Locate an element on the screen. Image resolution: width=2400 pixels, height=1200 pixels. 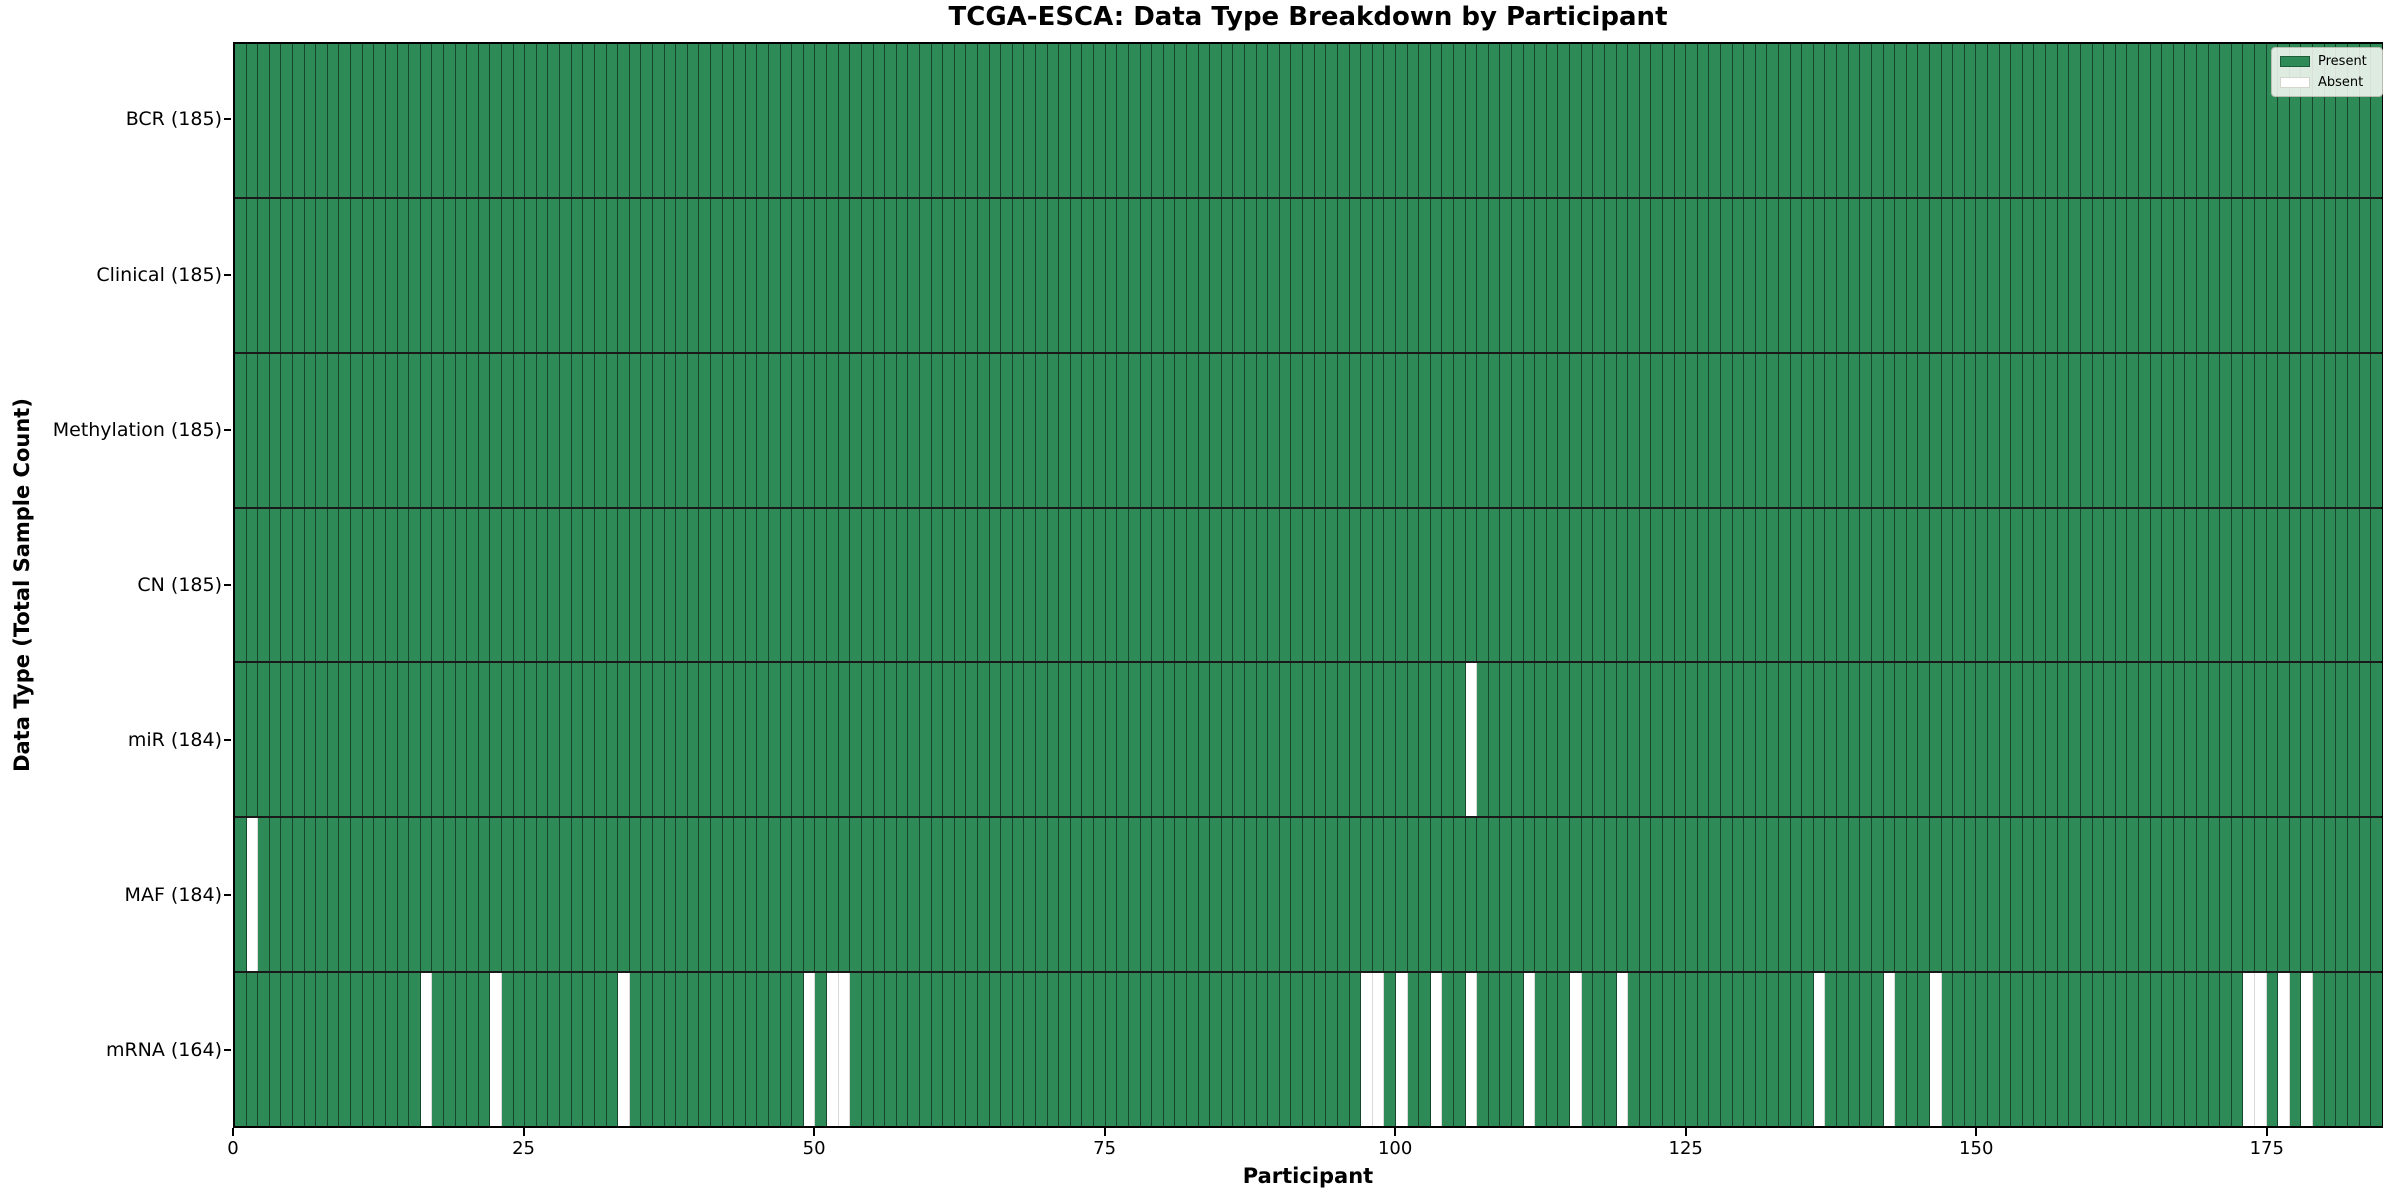
heatmap-row-cn is located at coordinates (1308, 586).